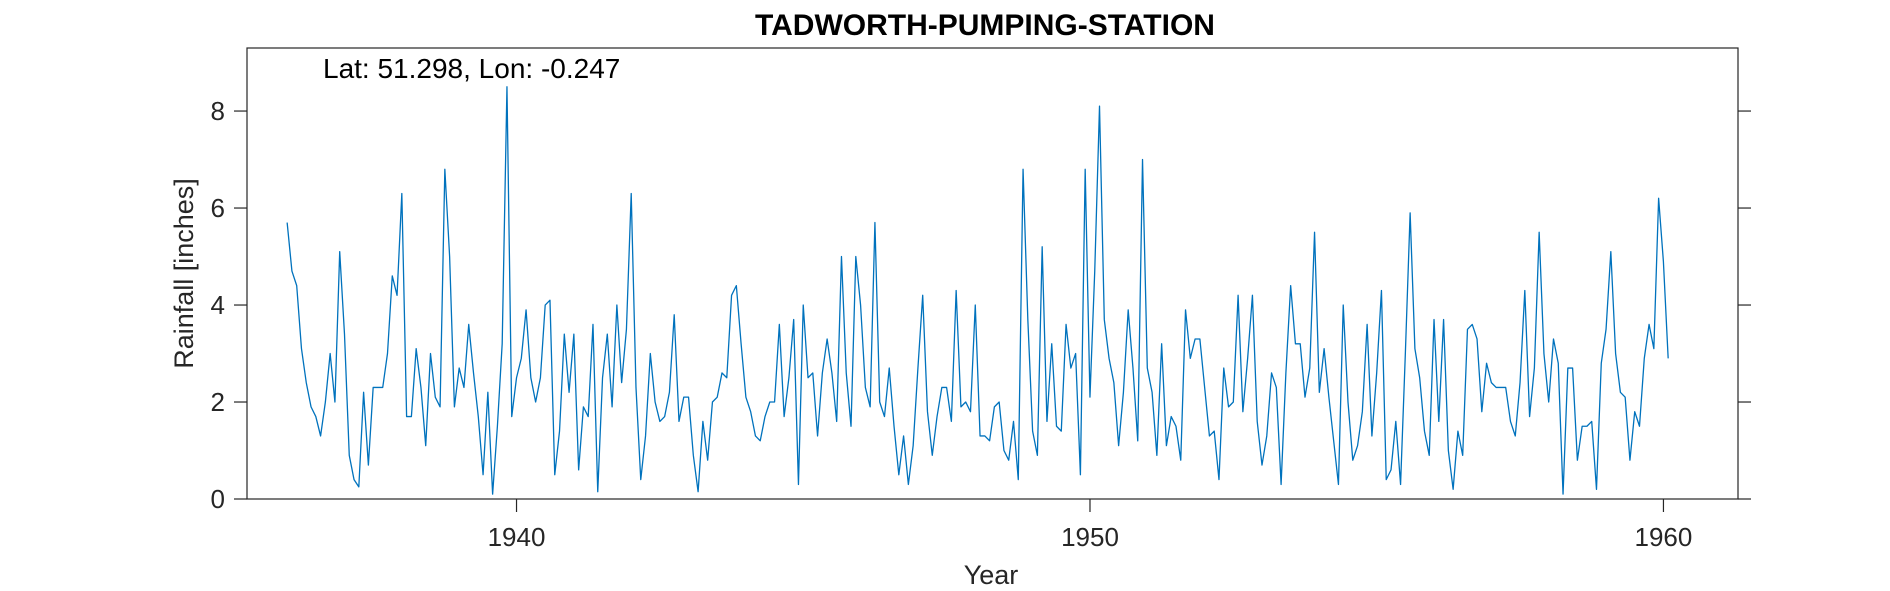 The width and height of the screenshot is (1890, 591). I want to click on location-annotation: Lat: 51.298, Lon: -0.247, so click(471, 68).